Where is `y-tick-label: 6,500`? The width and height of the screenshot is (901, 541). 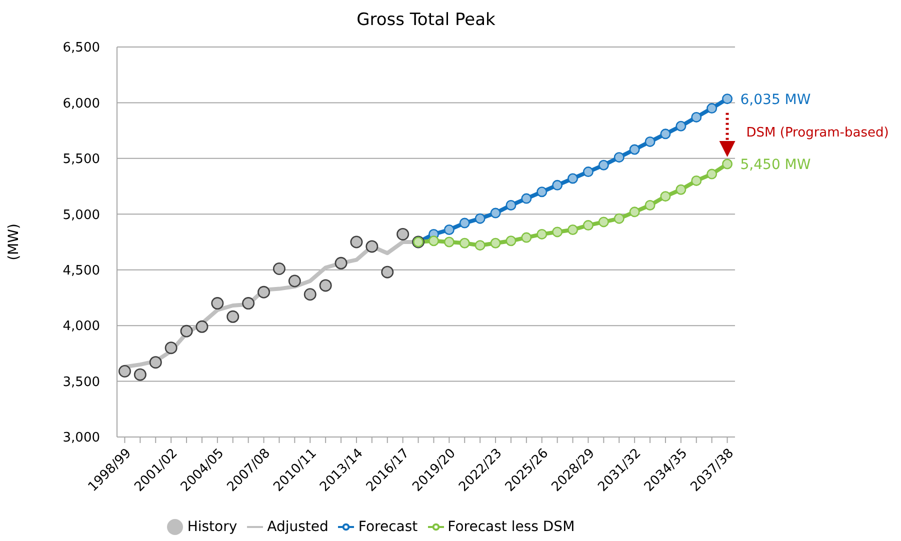
y-tick-label: 6,500 is located at coordinates (81, 48).